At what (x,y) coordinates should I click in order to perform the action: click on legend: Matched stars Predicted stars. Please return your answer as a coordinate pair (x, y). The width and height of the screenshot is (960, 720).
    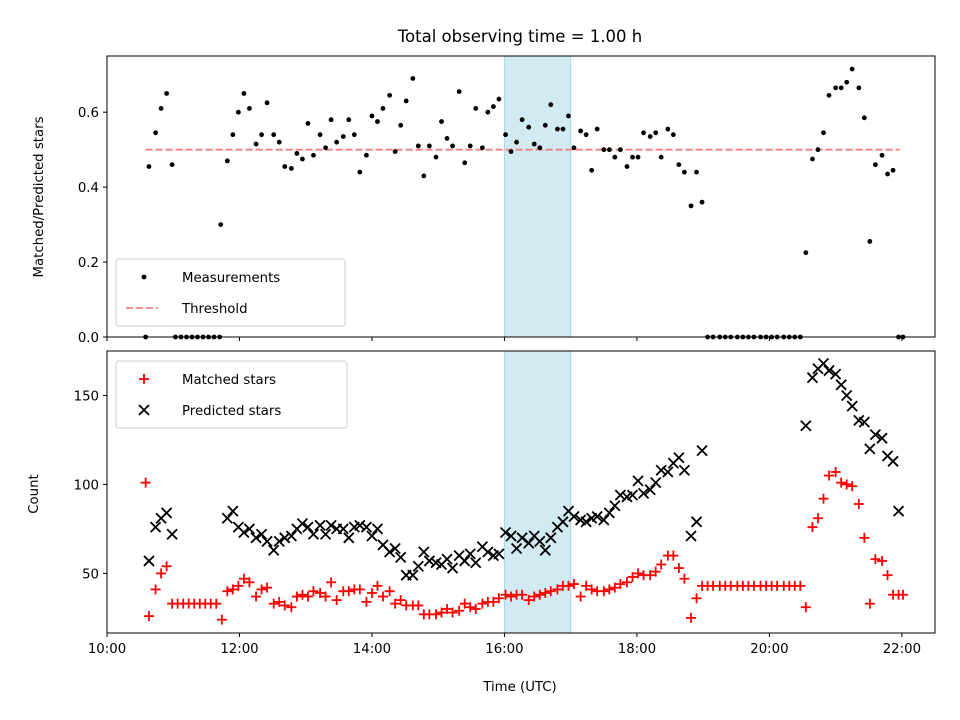
    Looking at the image, I should click on (231, 394).